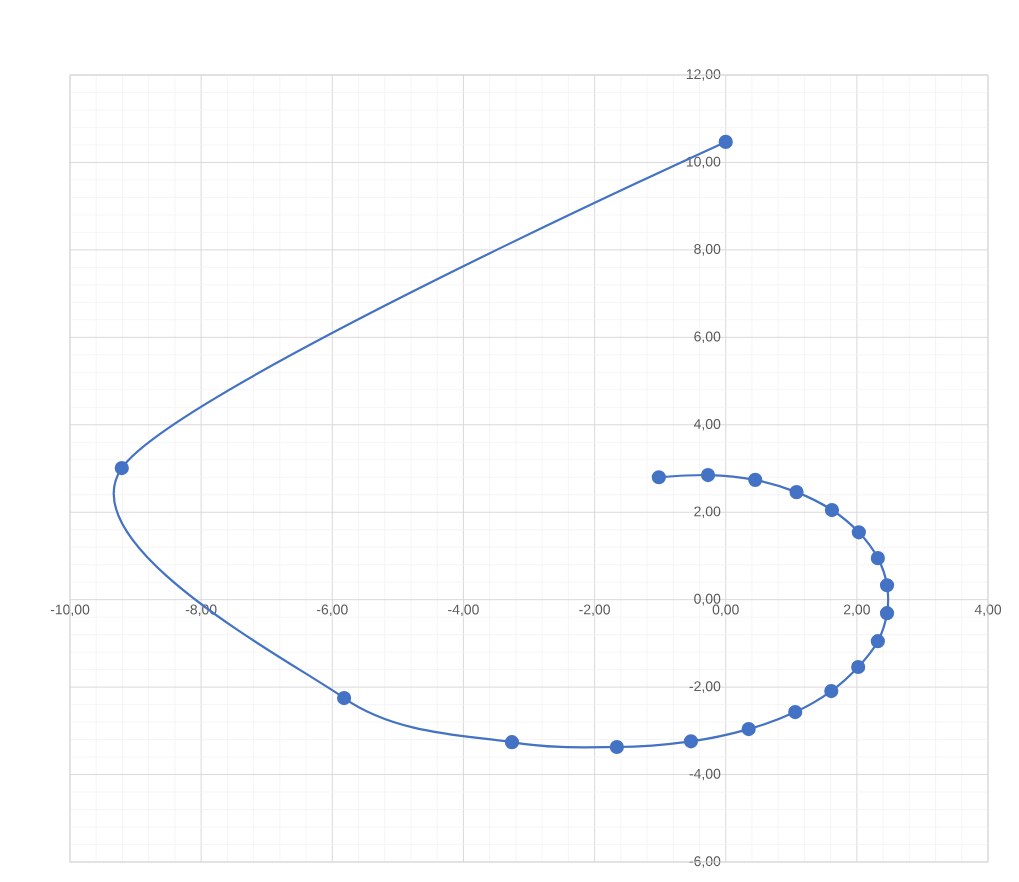 The height and width of the screenshot is (882, 1019). Describe the element at coordinates (705, 862) in the screenshot. I see `y-tick-label: -6,00` at that location.